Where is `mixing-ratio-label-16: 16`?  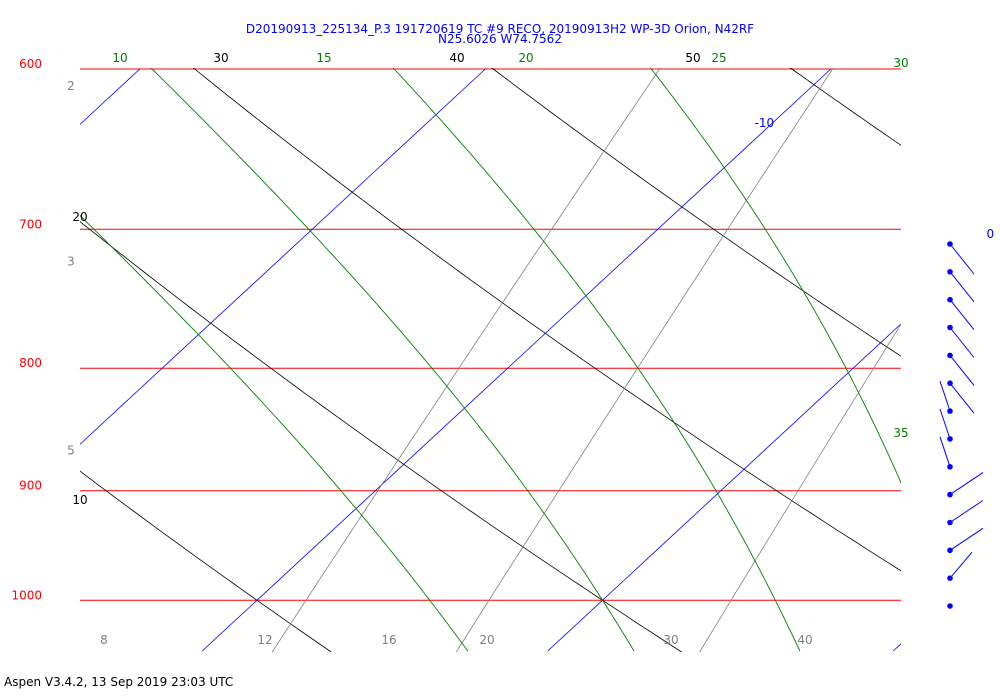
mixing-ratio-label-16: 16 is located at coordinates (388, 640).